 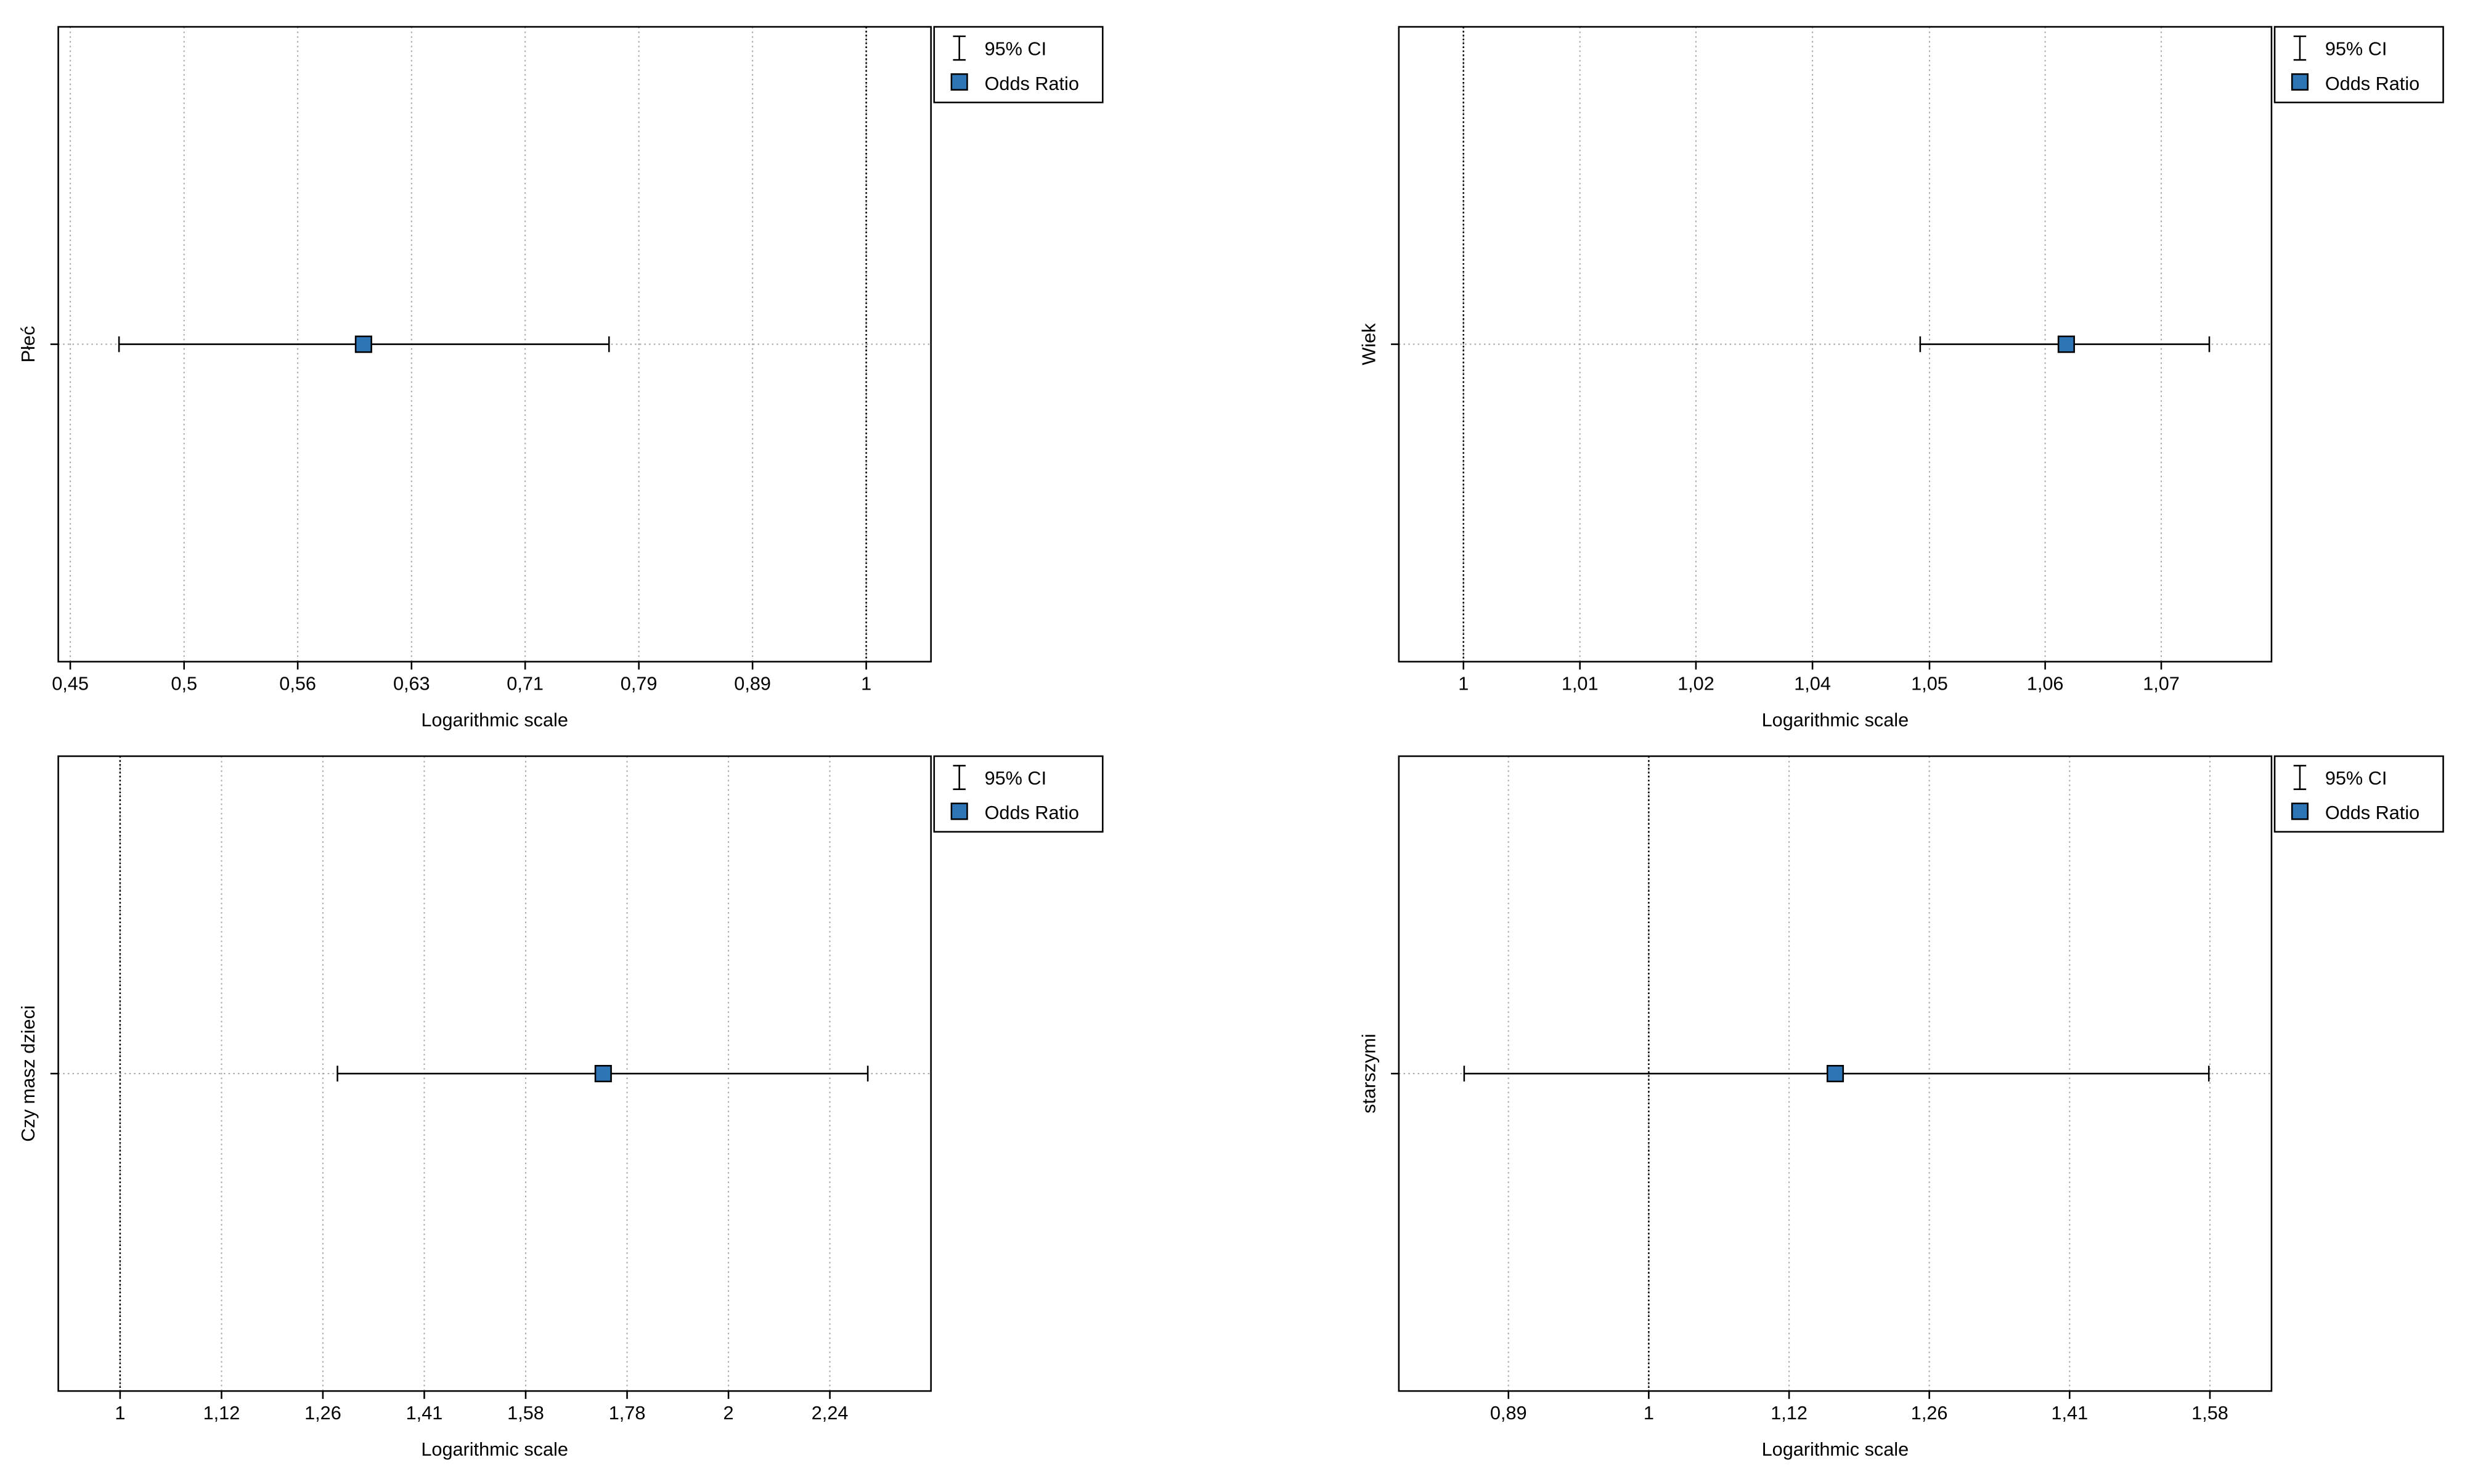 What do you see at coordinates (411, 685) in the screenshot?
I see `x-tick-label: 0,63` at bounding box center [411, 685].